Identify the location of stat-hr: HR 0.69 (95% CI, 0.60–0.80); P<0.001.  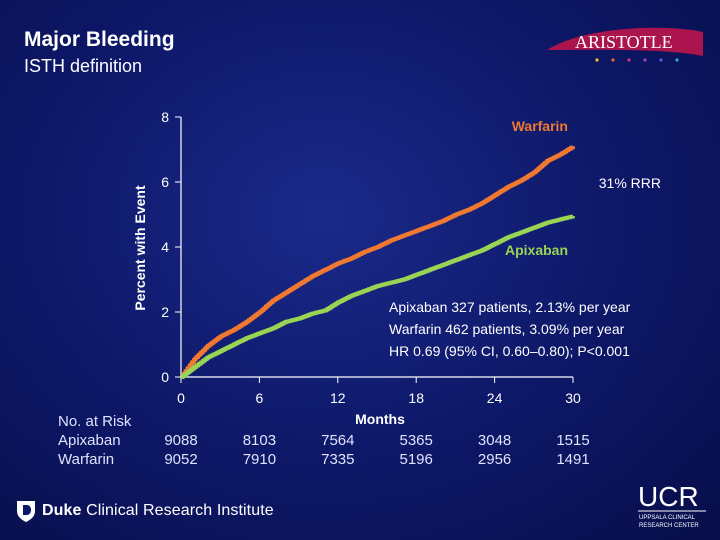
(509, 351).